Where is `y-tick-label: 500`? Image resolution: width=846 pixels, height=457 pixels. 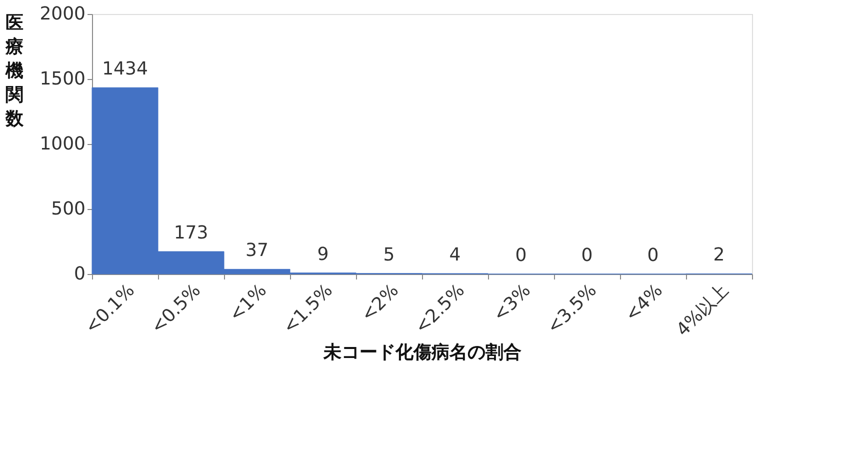
y-tick-label: 500 is located at coordinates (68, 209).